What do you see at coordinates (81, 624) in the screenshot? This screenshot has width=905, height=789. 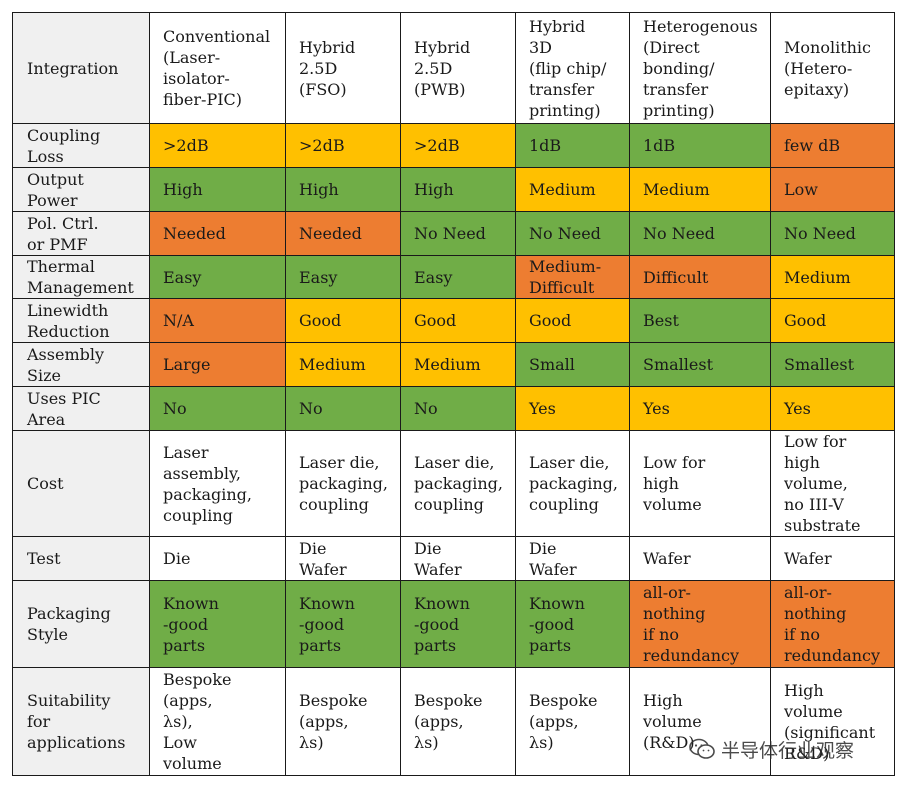 I see `row-label-packaging-style: Packaging Style` at bounding box center [81, 624].